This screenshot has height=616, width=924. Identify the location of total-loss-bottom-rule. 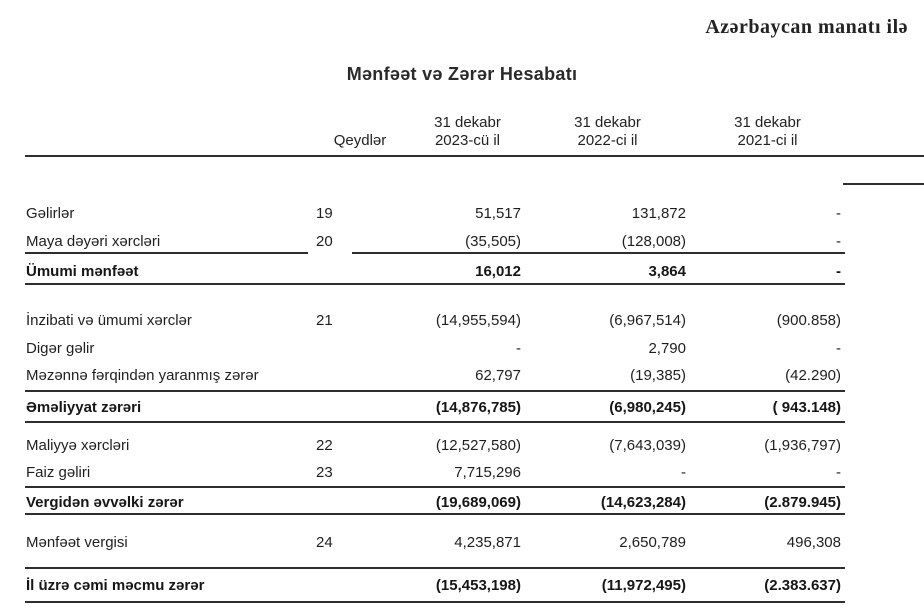
(435, 602).